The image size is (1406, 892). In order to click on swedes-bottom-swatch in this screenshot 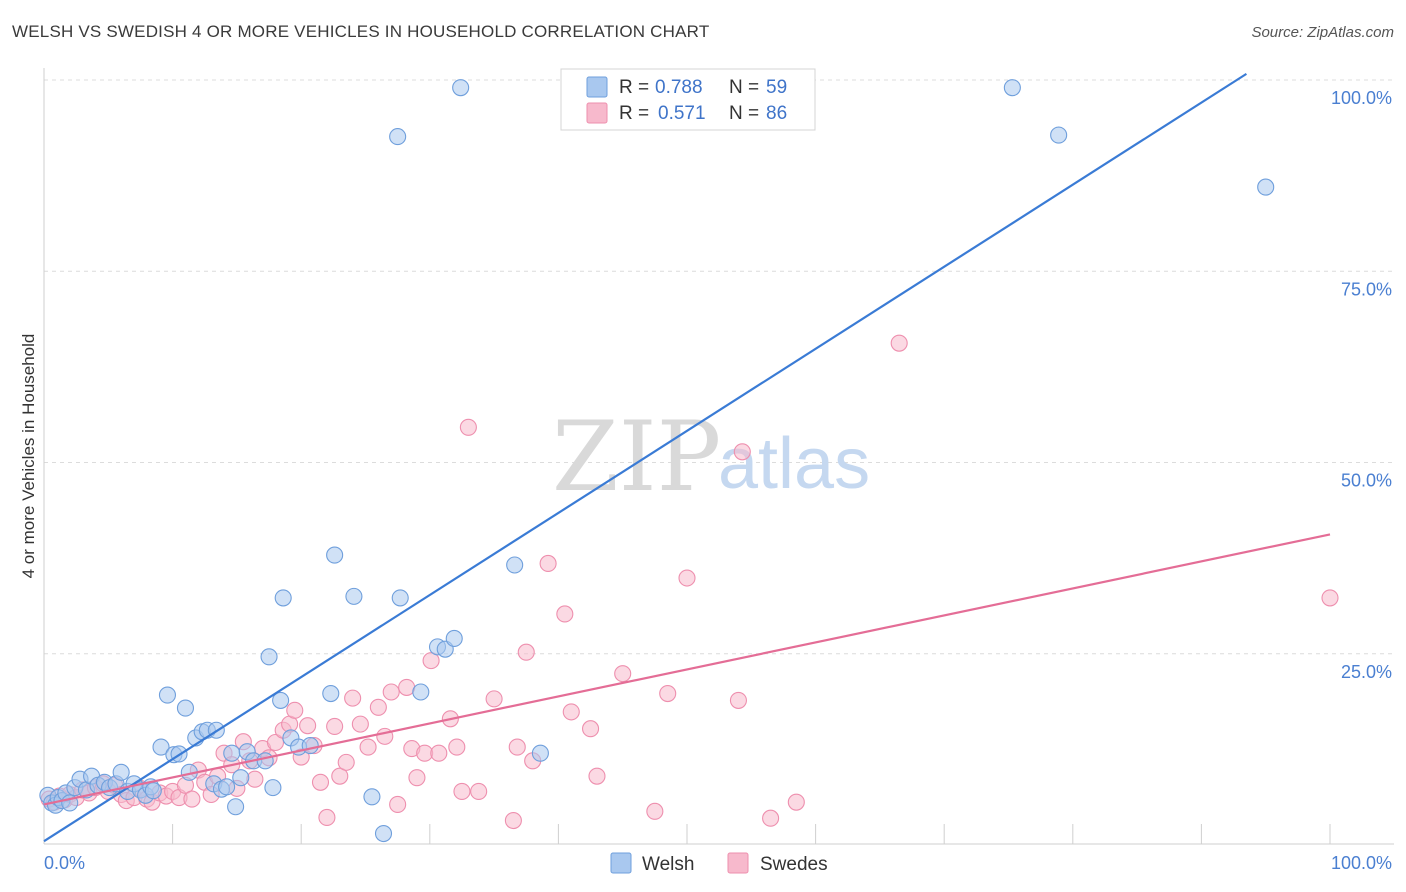, I will do `click(738, 863)`.